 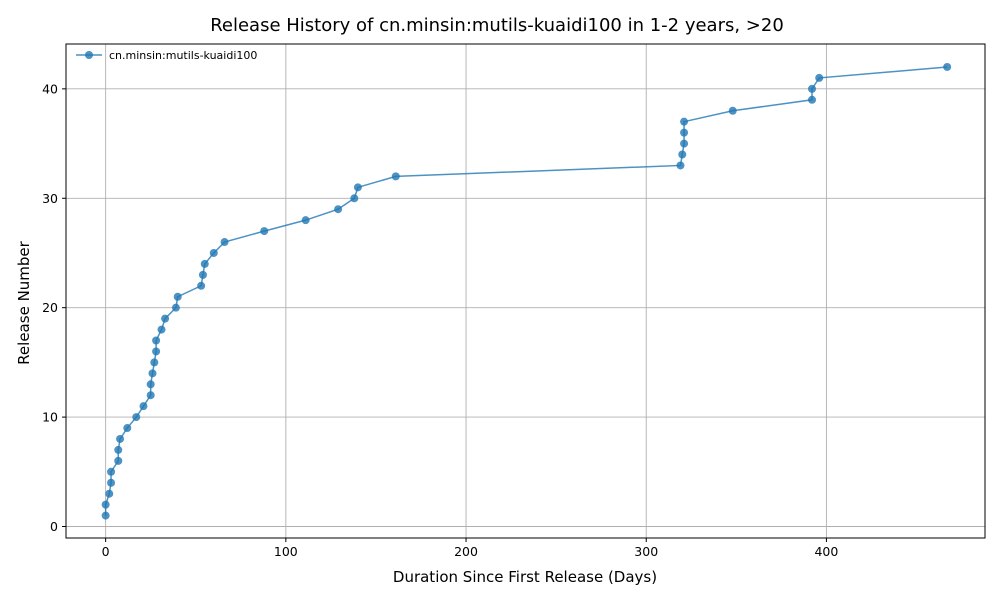 What do you see at coordinates (50, 417) in the screenshot?
I see `y-tick-label: 10` at bounding box center [50, 417].